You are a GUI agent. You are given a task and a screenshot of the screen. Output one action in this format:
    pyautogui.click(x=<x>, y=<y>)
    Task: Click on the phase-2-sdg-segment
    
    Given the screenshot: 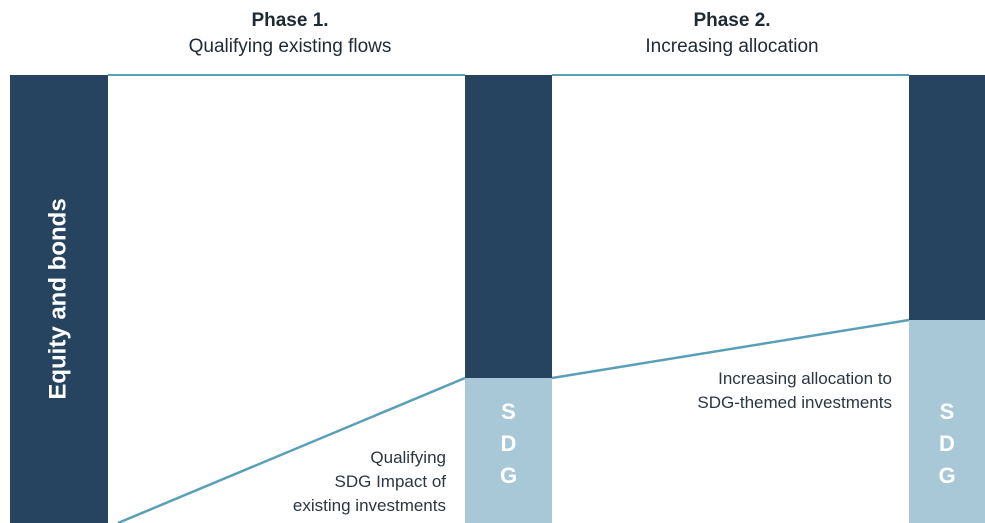 What is the action you would take?
    pyautogui.click(x=947, y=421)
    